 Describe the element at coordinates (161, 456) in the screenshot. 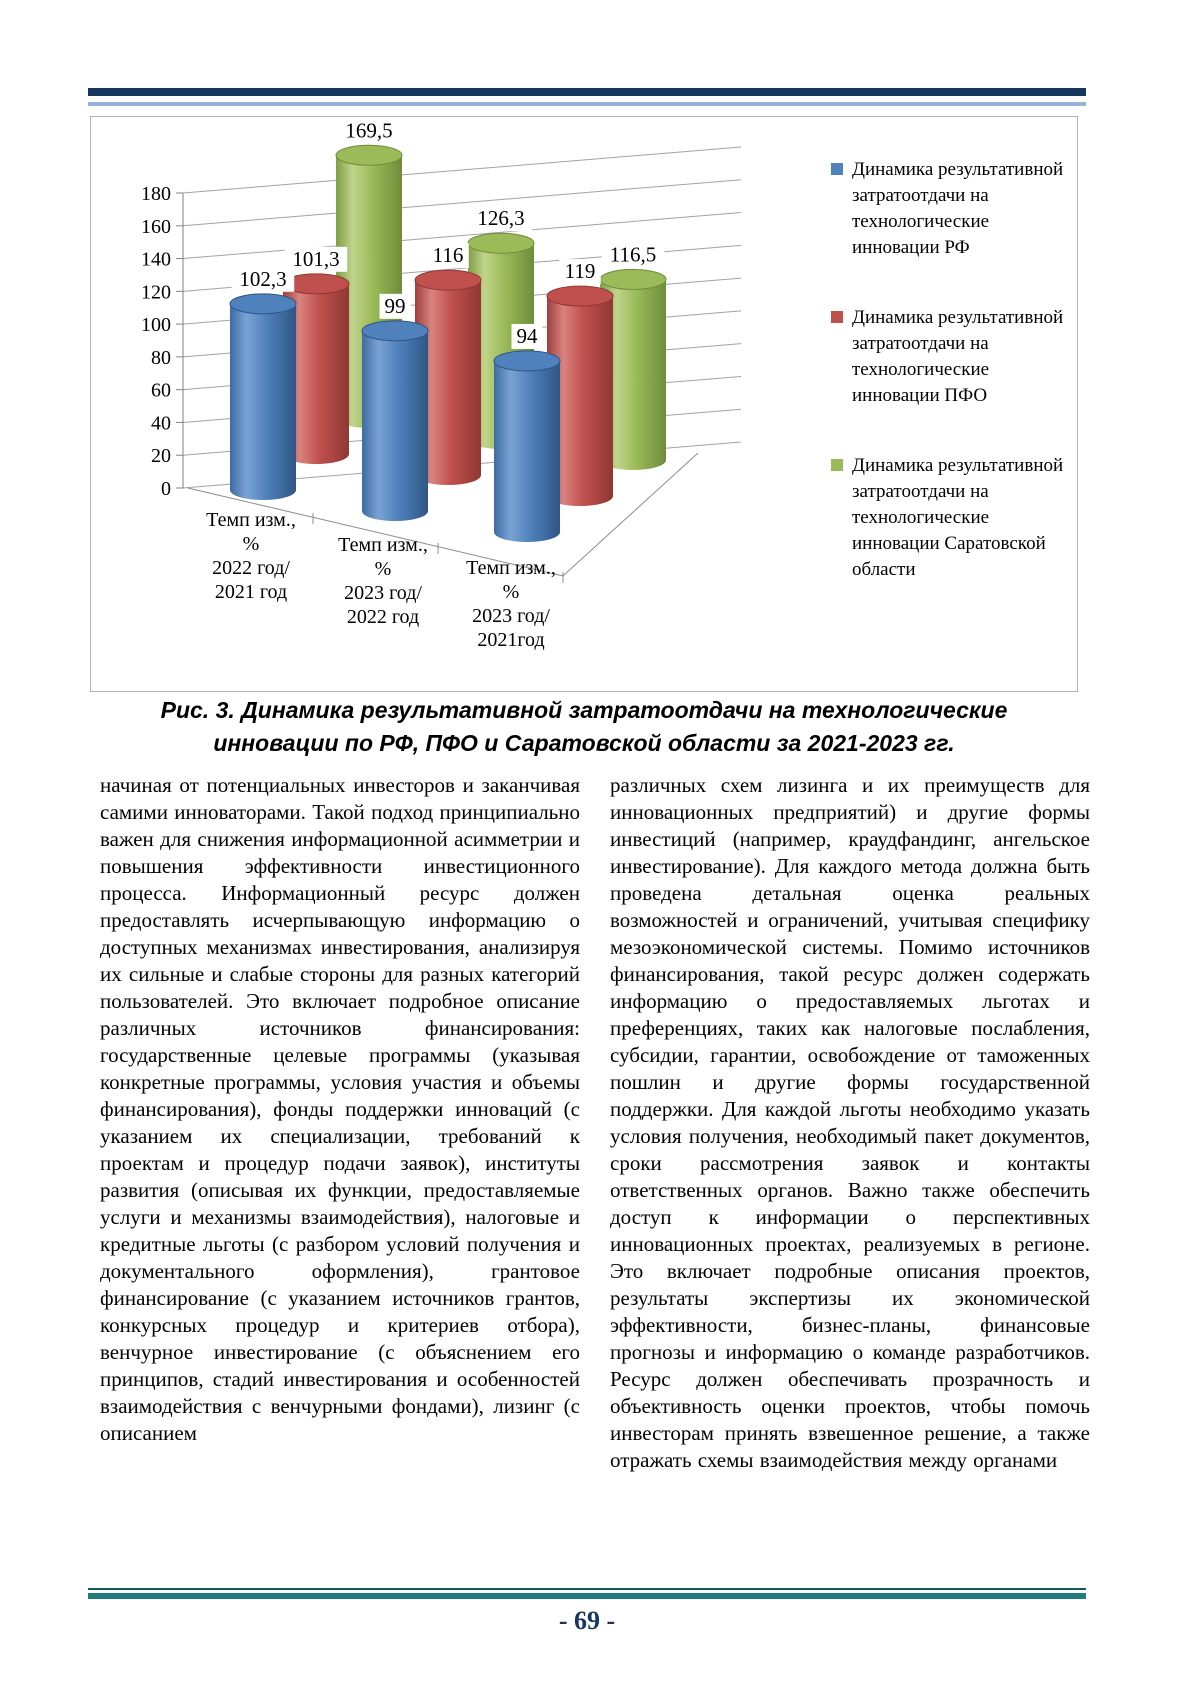

I see `y-tick-label: 20` at that location.